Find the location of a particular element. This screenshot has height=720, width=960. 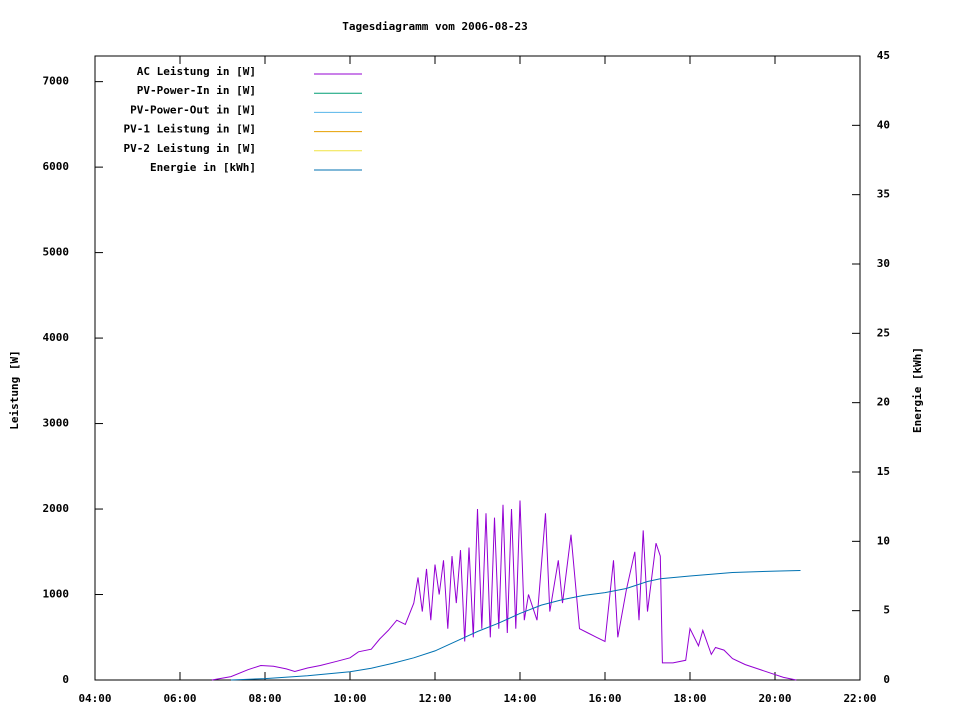

x-tick-label: 22:00 is located at coordinates (859, 698).